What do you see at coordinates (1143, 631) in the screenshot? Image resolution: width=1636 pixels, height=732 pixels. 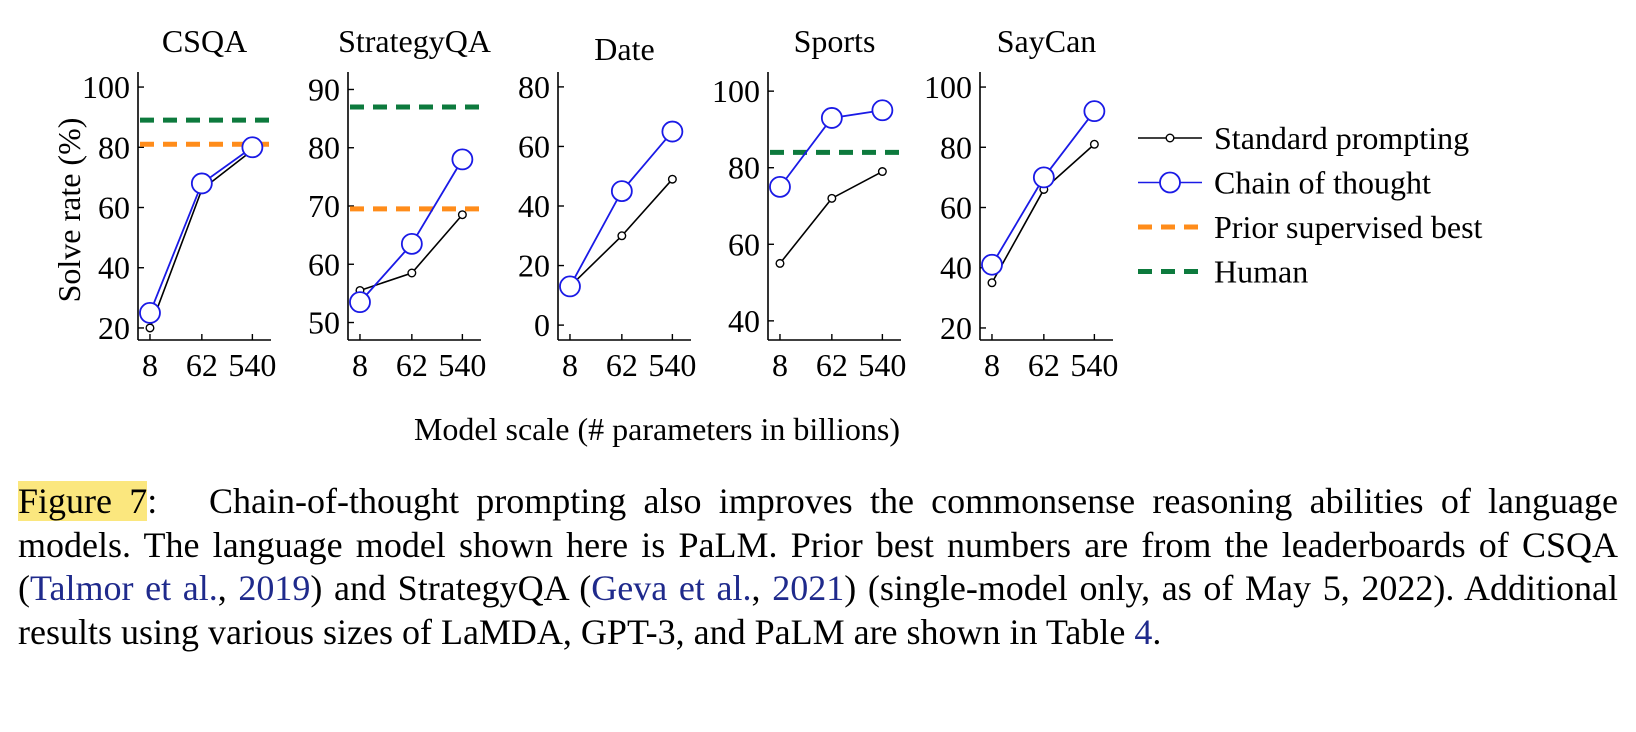 I see `table-reference-link: 4` at bounding box center [1143, 631].